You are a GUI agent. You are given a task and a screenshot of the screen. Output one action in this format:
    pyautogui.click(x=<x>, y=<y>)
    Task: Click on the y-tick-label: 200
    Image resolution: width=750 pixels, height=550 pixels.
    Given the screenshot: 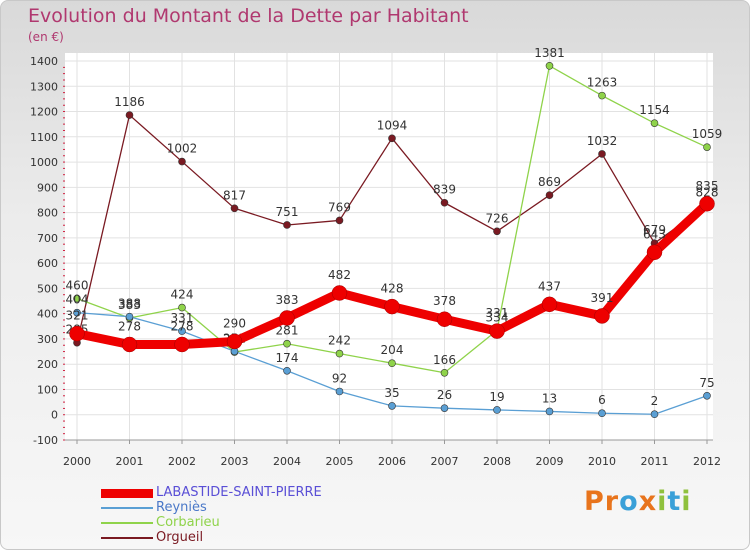 What is the action you would take?
    pyautogui.click(x=47, y=364)
    